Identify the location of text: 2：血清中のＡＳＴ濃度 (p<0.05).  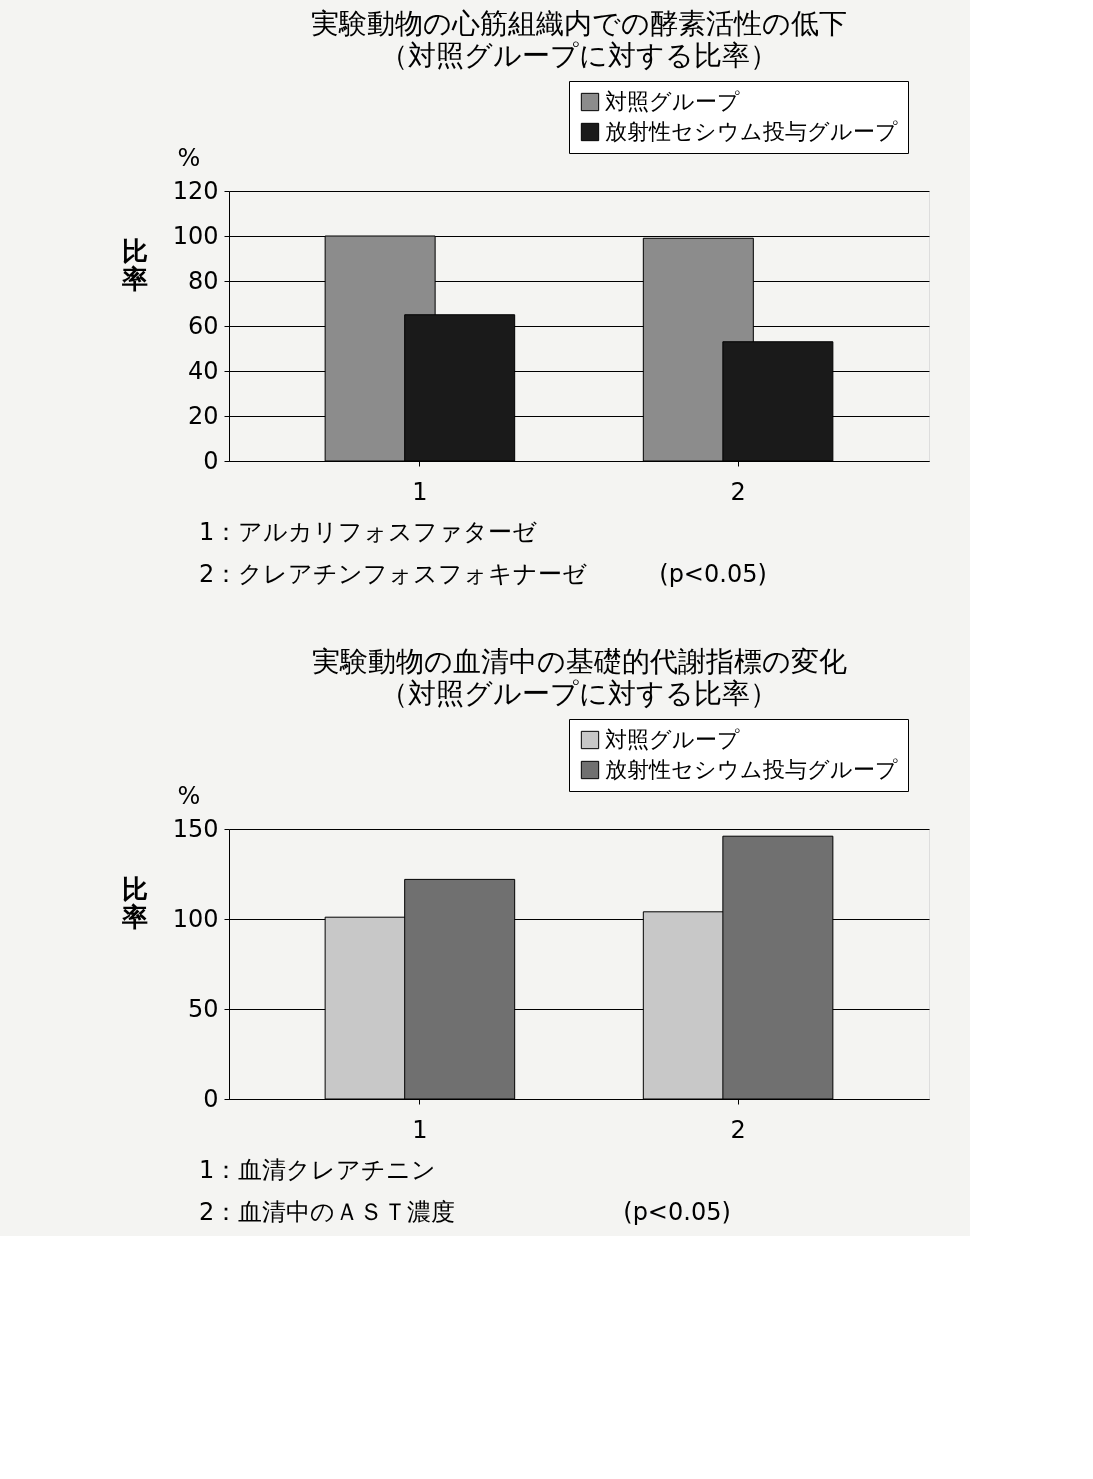
(465, 1212).